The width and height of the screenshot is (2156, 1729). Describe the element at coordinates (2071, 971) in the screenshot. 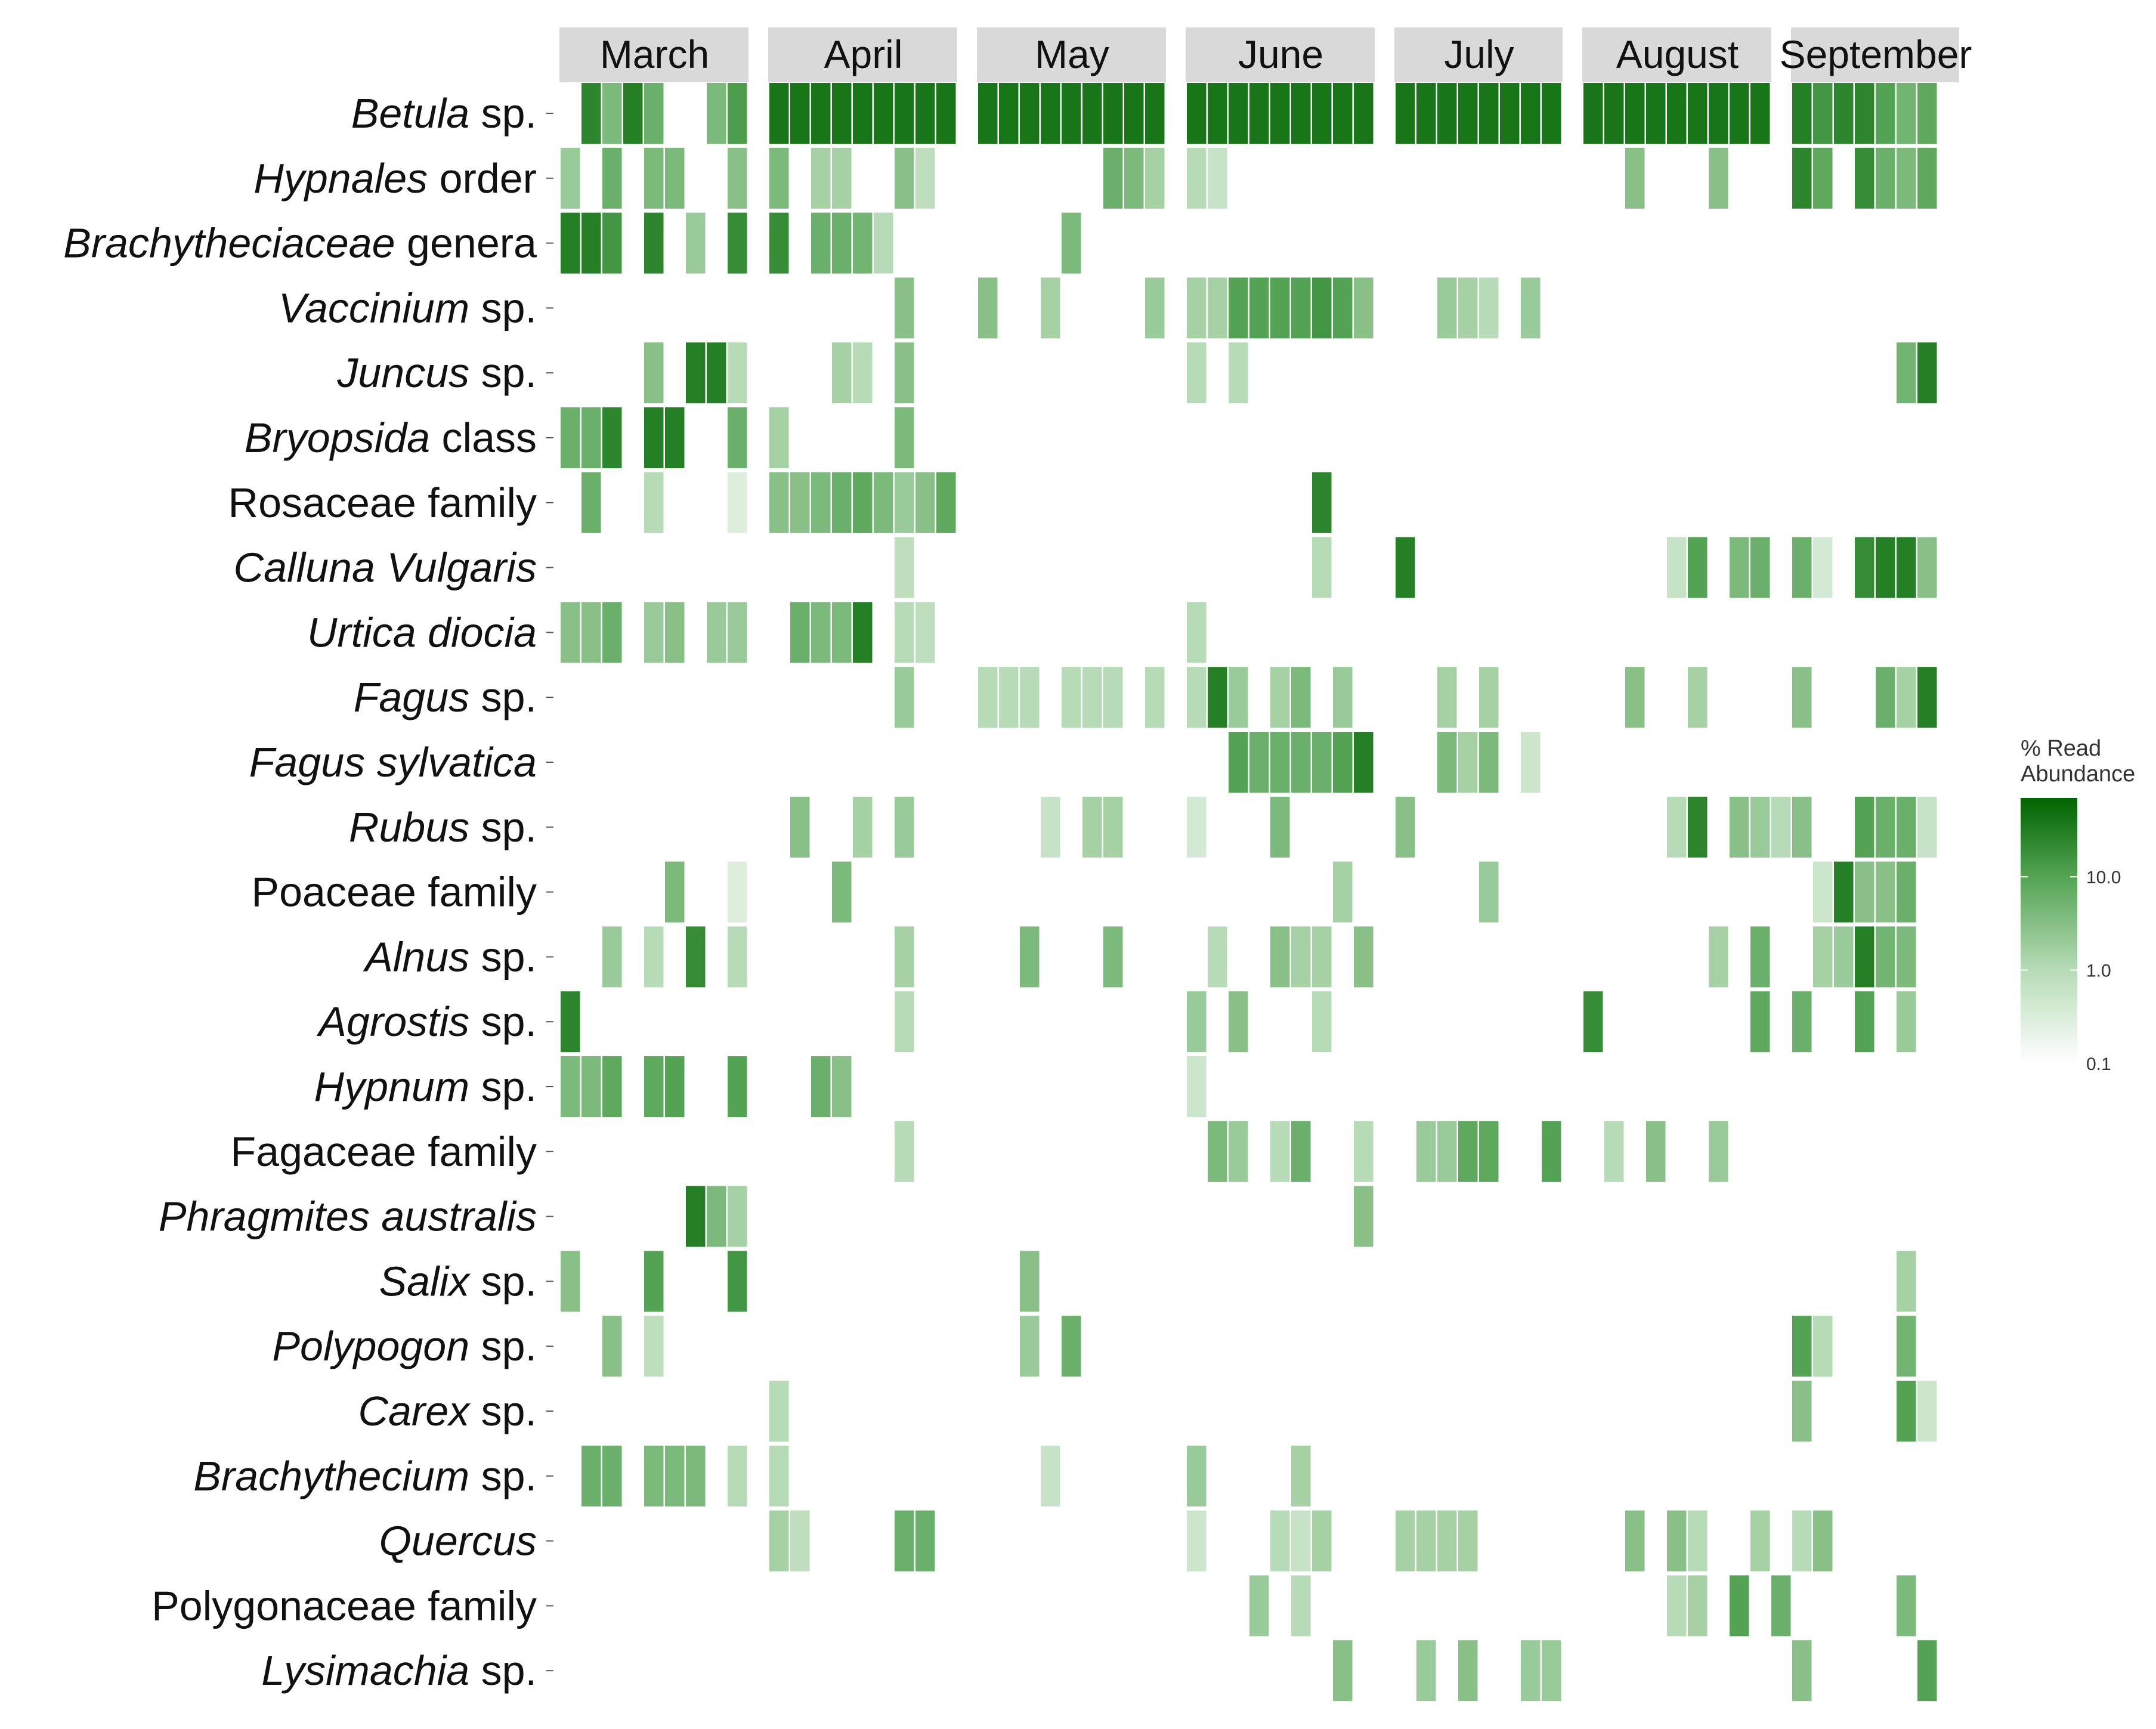

I see `legend-ticks: 10.0 1.0 0.1` at that location.